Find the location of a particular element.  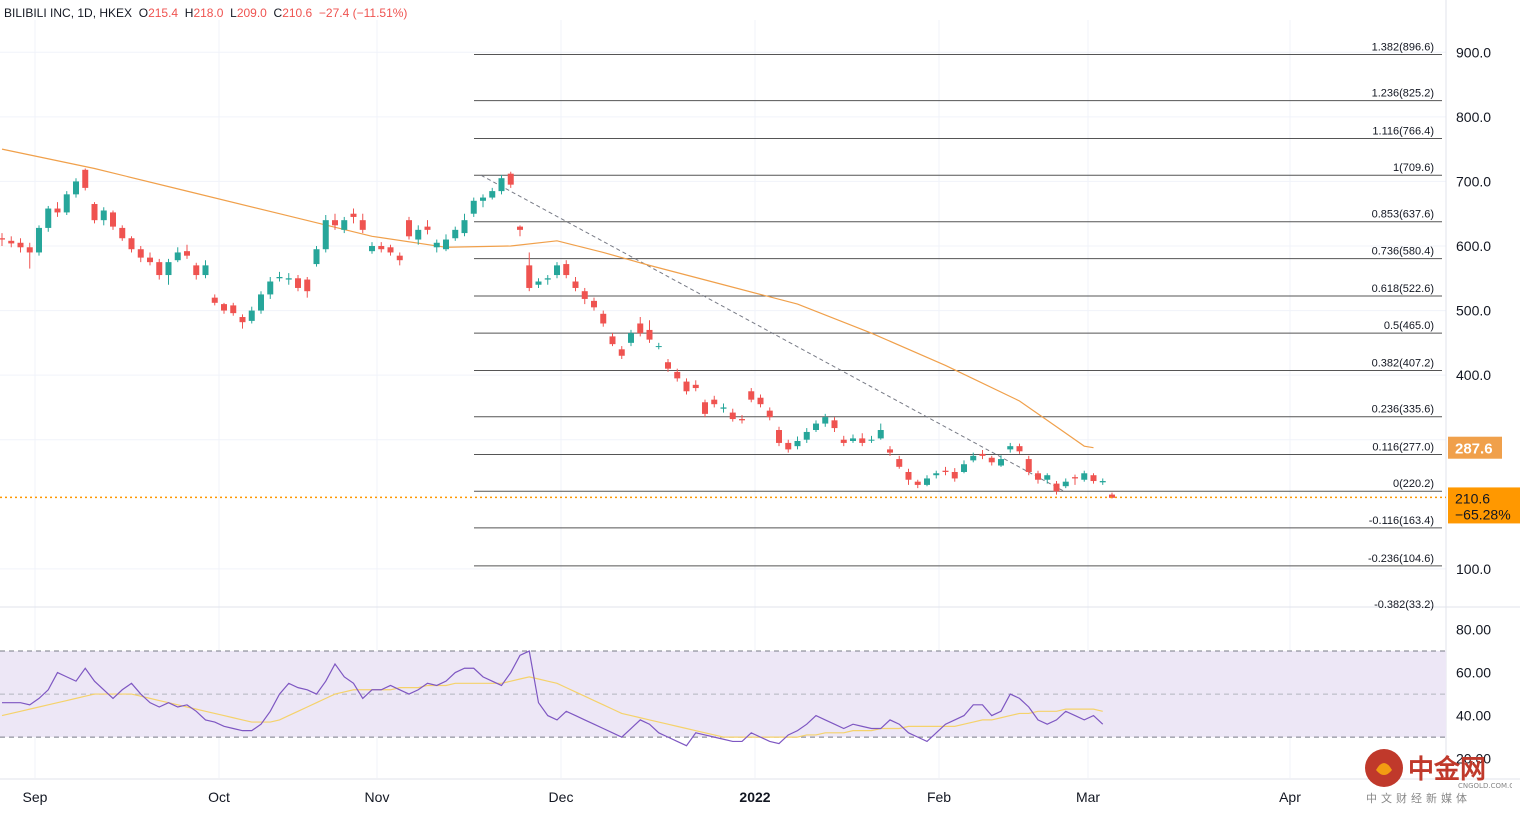

close-value: 210.6 is located at coordinates (297, 13).